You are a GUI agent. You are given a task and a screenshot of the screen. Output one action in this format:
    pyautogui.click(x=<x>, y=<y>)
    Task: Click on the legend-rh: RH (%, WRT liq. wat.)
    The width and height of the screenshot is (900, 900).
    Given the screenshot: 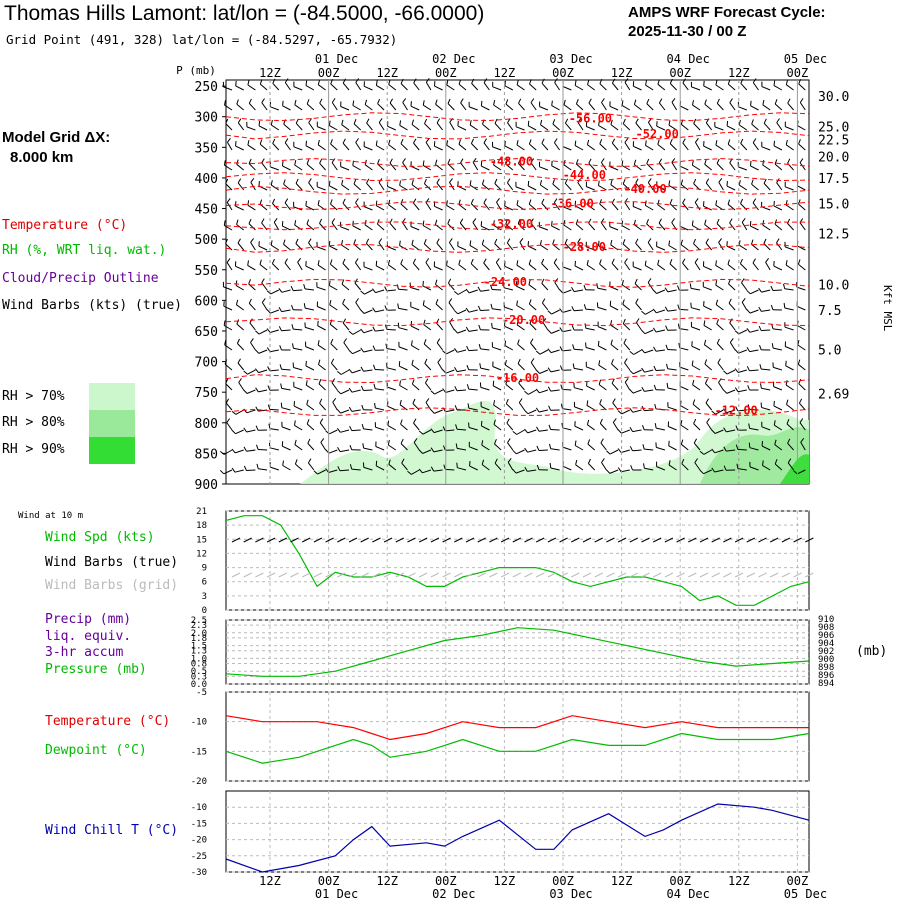 What is the action you would take?
    pyautogui.click(x=84, y=250)
    